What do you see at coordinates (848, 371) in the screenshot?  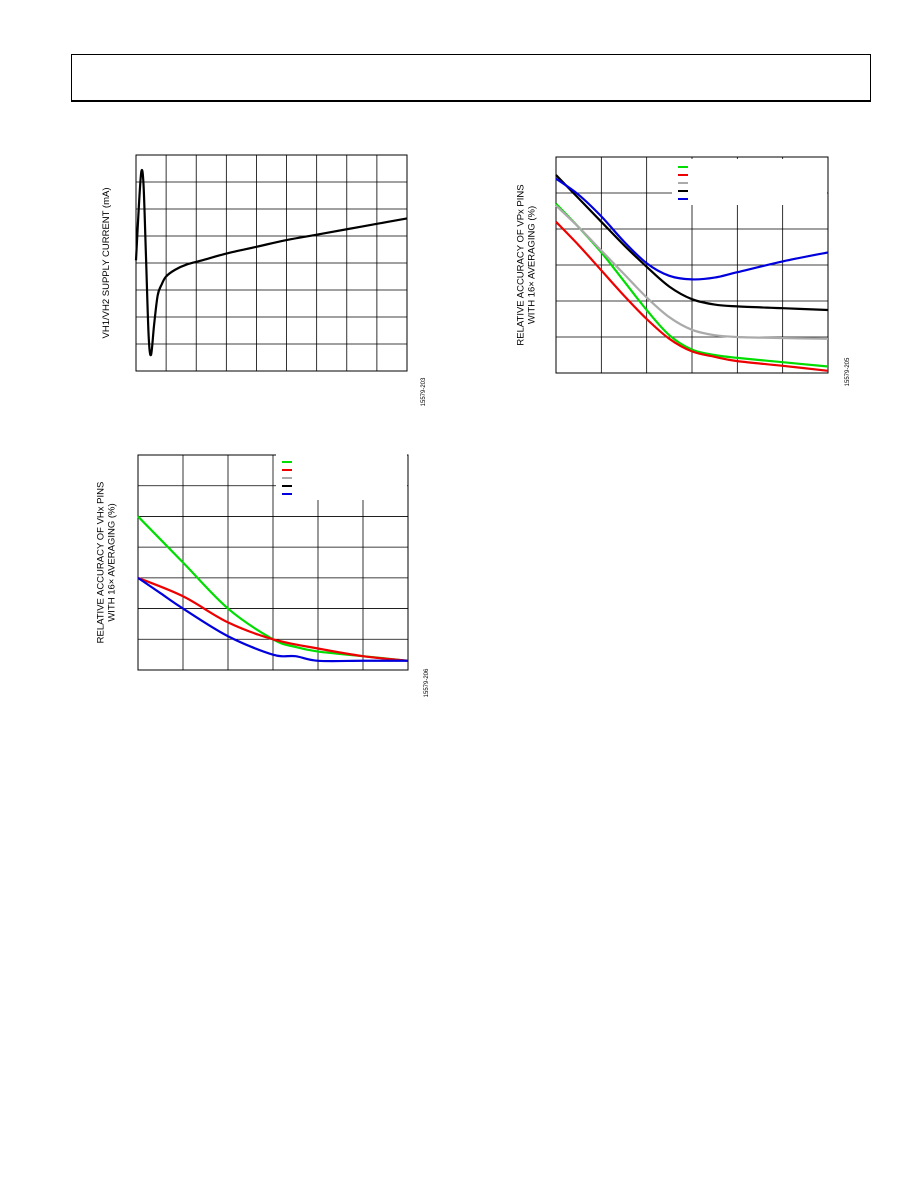 I see `figure-id: 15579-205` at bounding box center [848, 371].